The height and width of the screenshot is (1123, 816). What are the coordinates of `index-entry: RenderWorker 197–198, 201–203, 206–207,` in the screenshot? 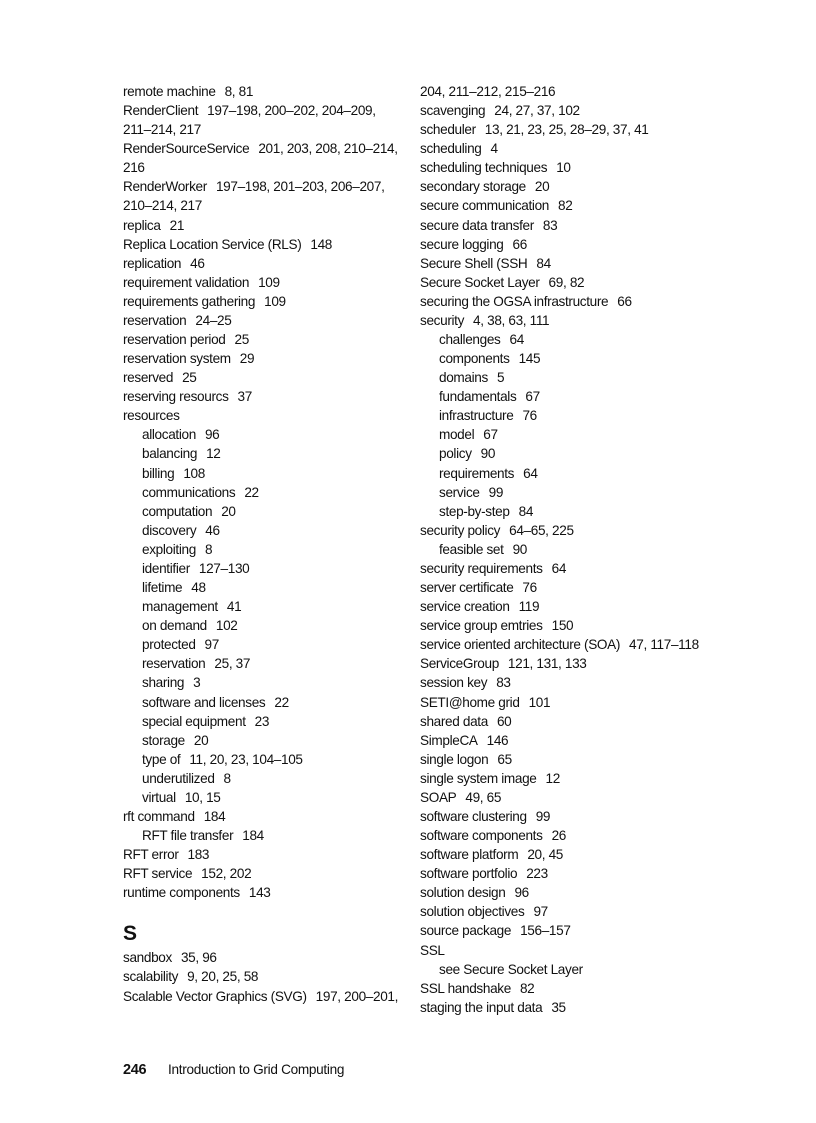 It's located at (268, 186).